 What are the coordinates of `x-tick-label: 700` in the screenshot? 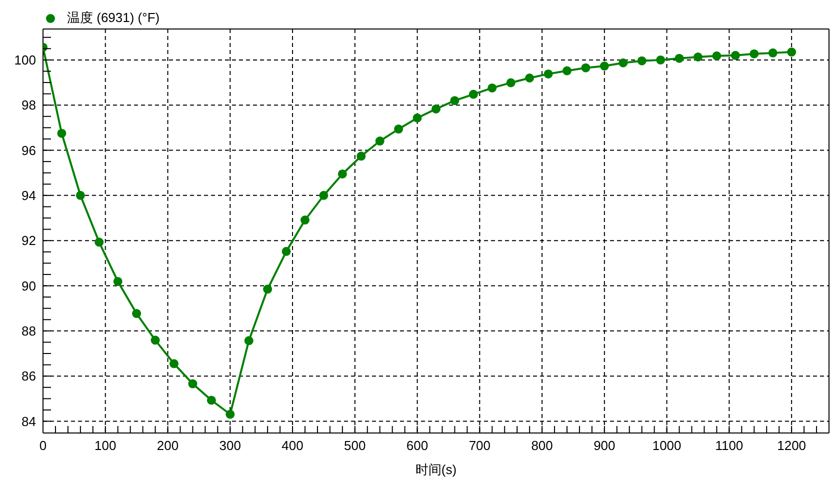 It's located at (479, 445).